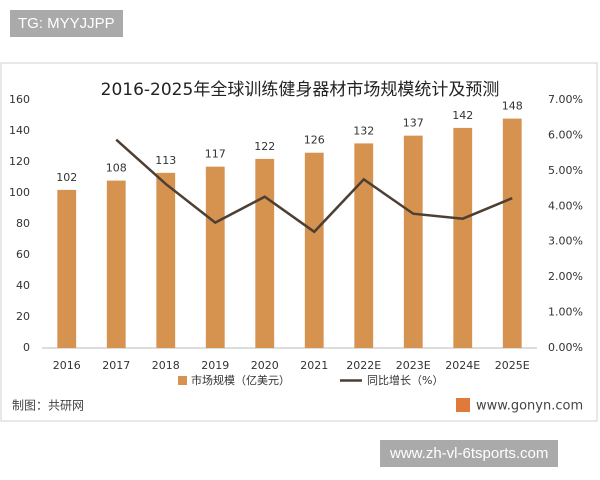  What do you see at coordinates (462, 115) in the screenshot?
I see `bar-value-label: 142` at bounding box center [462, 115].